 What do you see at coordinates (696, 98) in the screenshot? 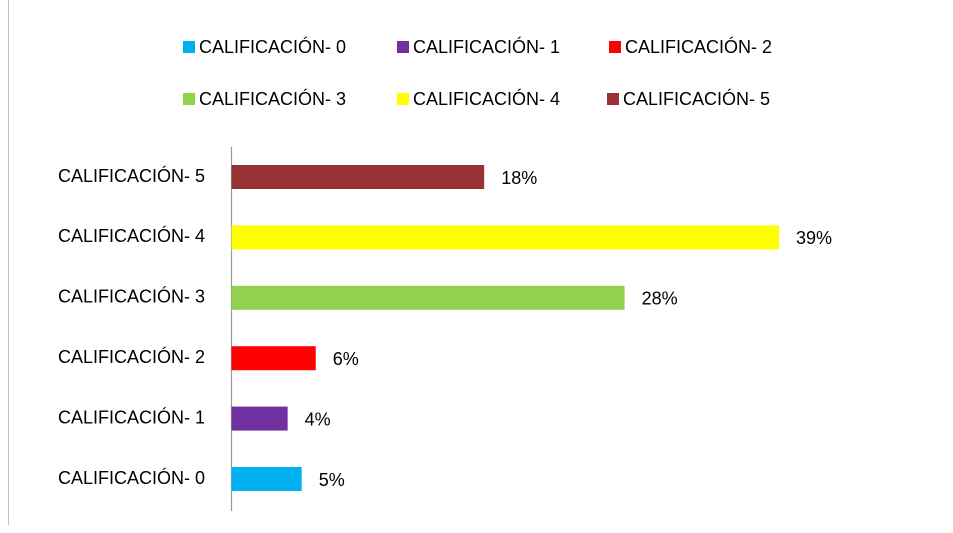
I see `legend-label: CALIFICACIÓN- 5` at bounding box center [696, 98].